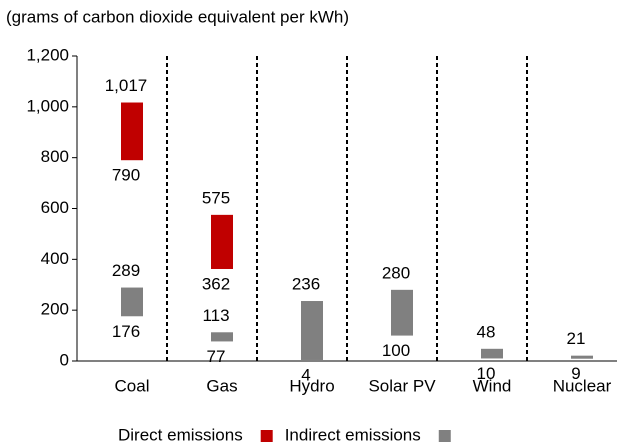  I want to click on y-tick-label: 1,000, so click(47, 105).